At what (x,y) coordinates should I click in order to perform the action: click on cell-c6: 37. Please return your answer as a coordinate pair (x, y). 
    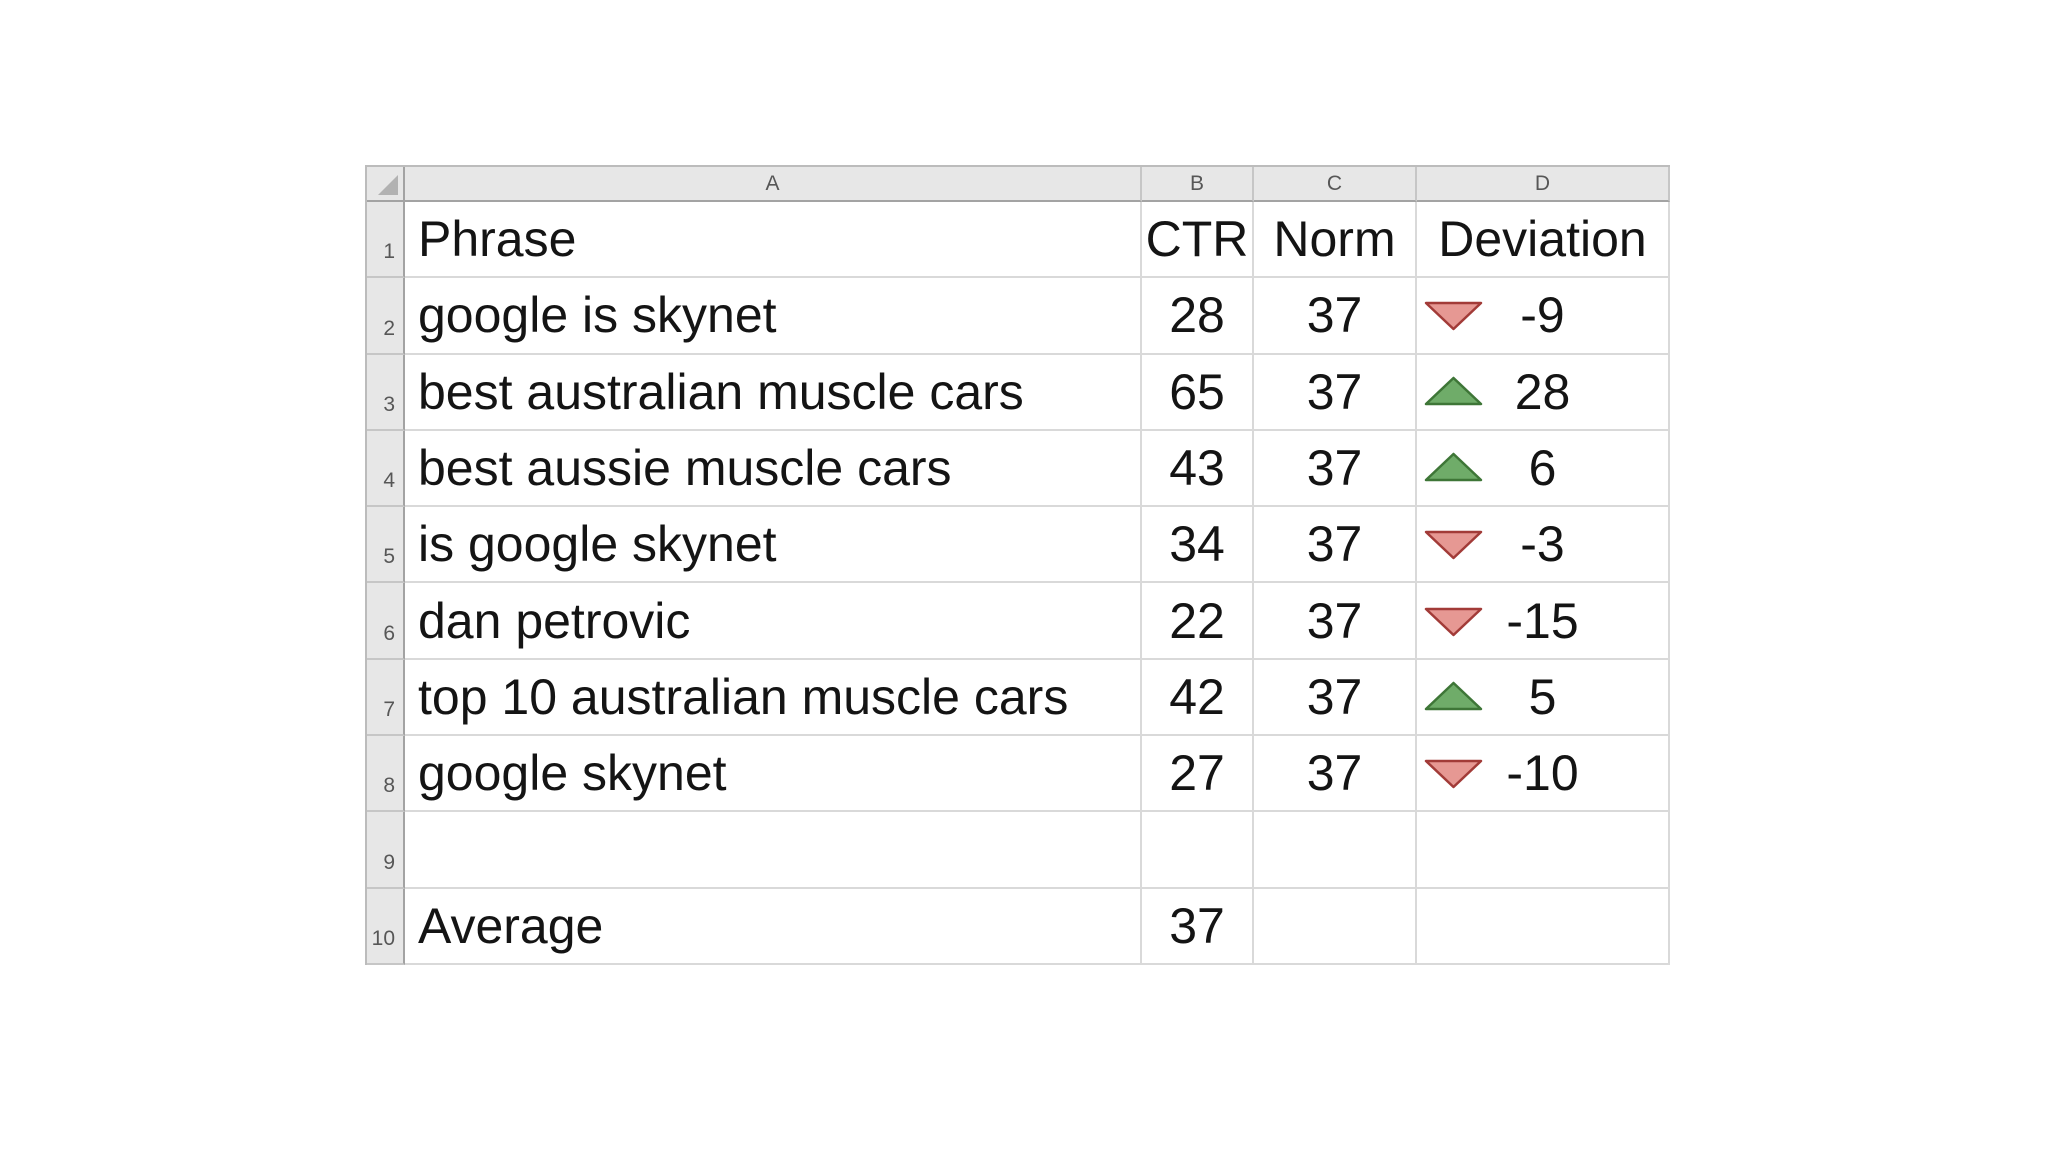
    Looking at the image, I should click on (1335, 621).